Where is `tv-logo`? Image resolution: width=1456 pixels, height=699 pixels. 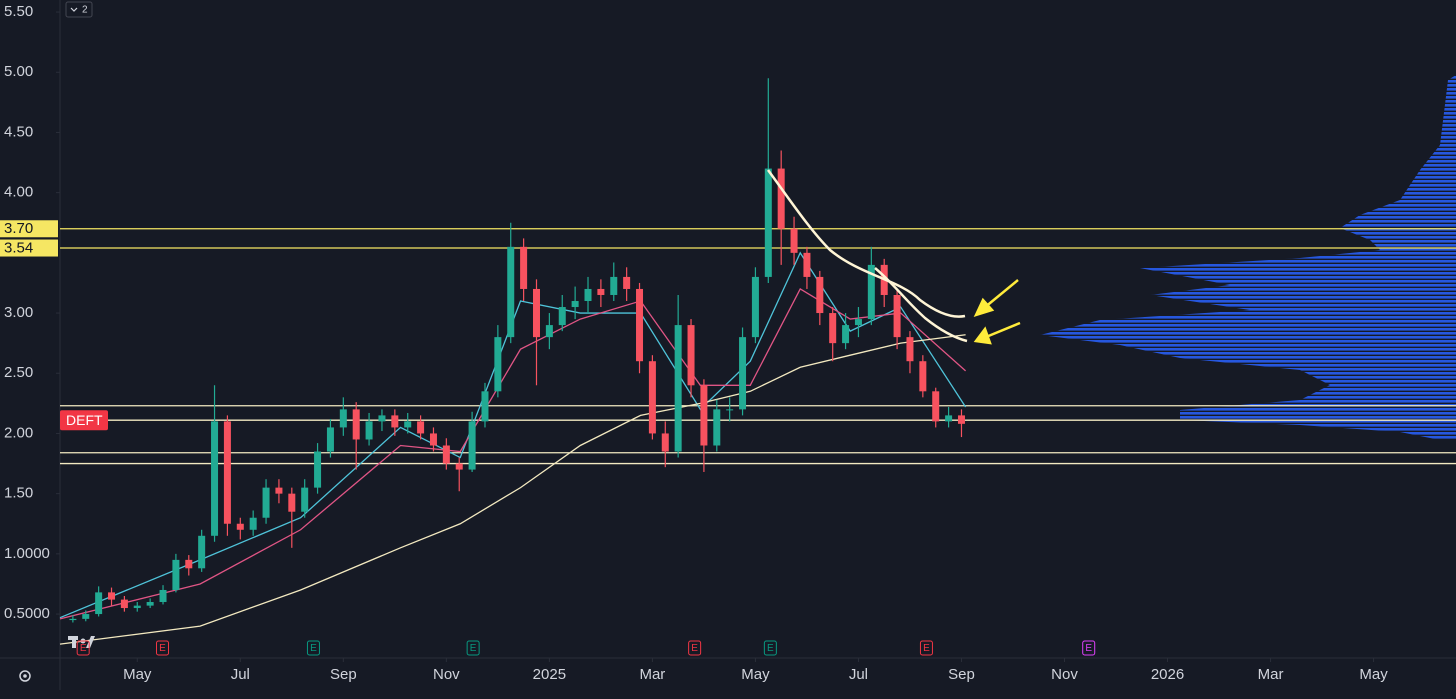
tv-logo is located at coordinates (81, 642).